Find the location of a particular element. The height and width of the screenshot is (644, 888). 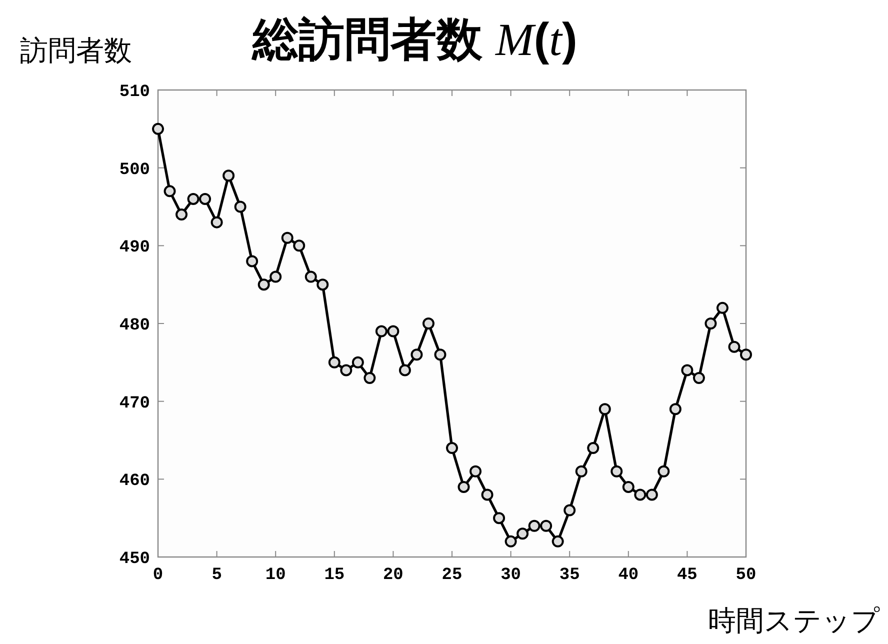

y-tick-label: 480 is located at coordinates (134, 326).